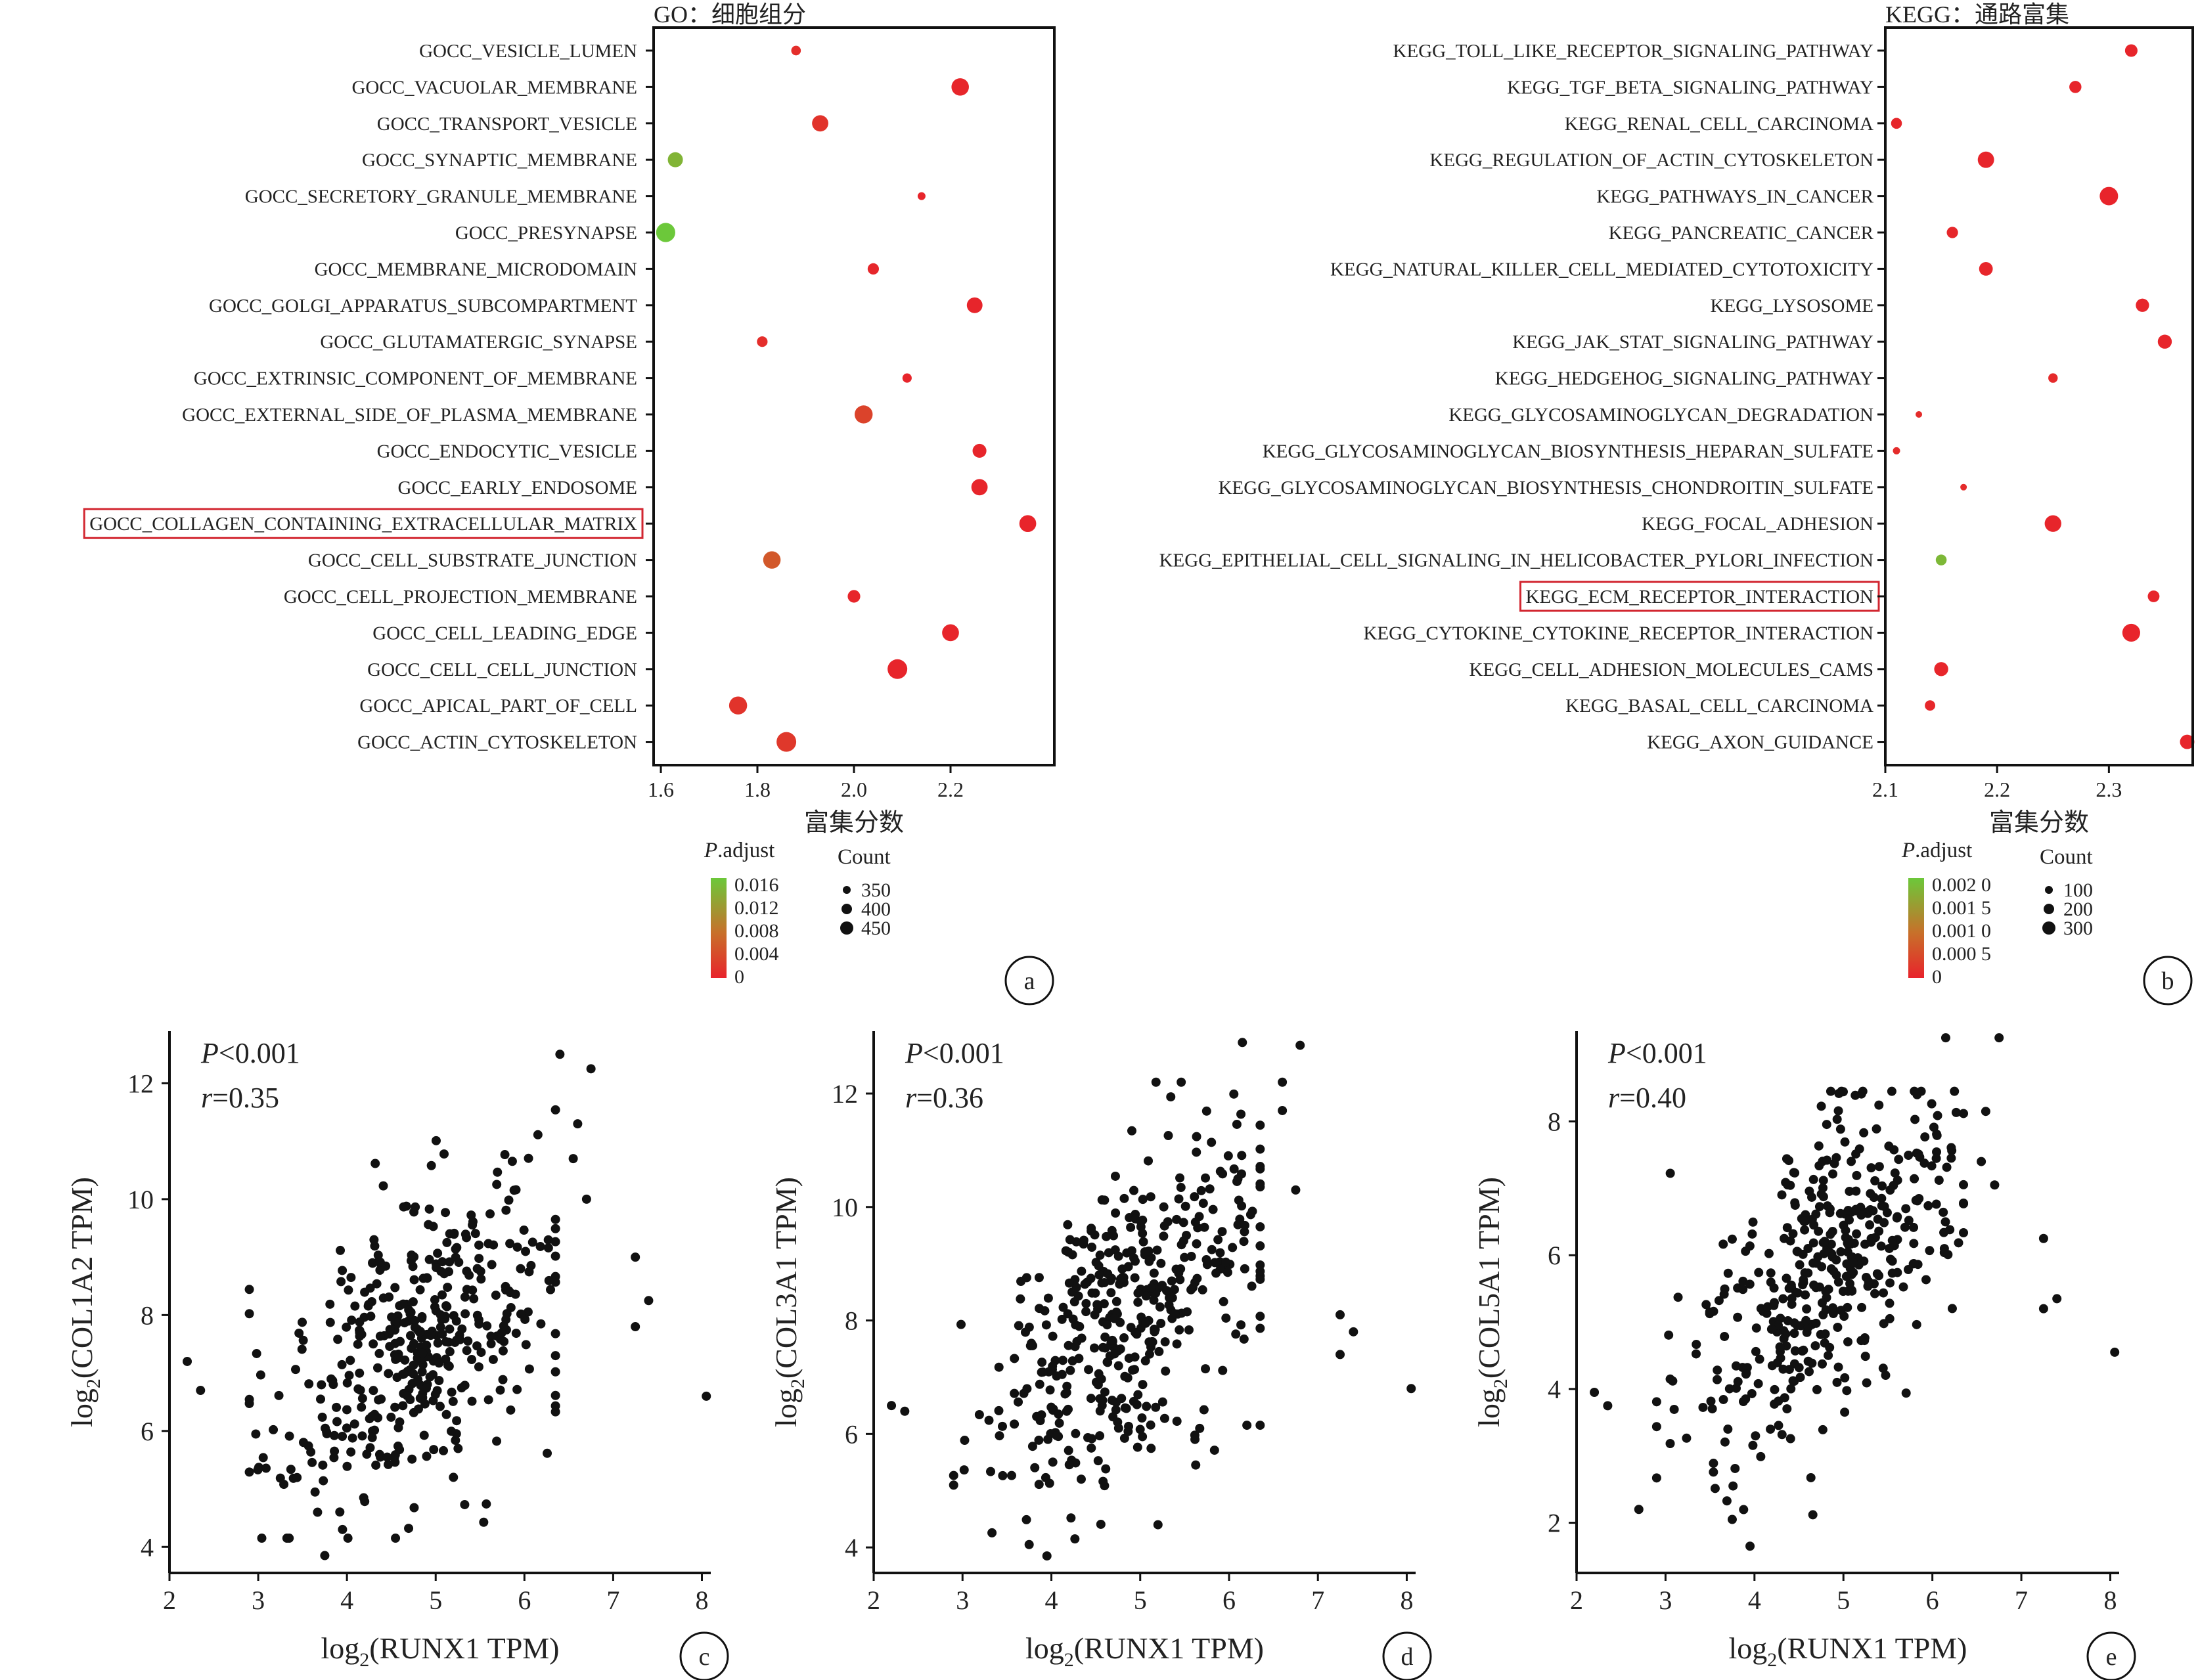 The width and height of the screenshot is (2198, 1680). Describe the element at coordinates (546, 233) in the screenshot. I see `term-label: GOCC_PRESYNAPSE` at that location.